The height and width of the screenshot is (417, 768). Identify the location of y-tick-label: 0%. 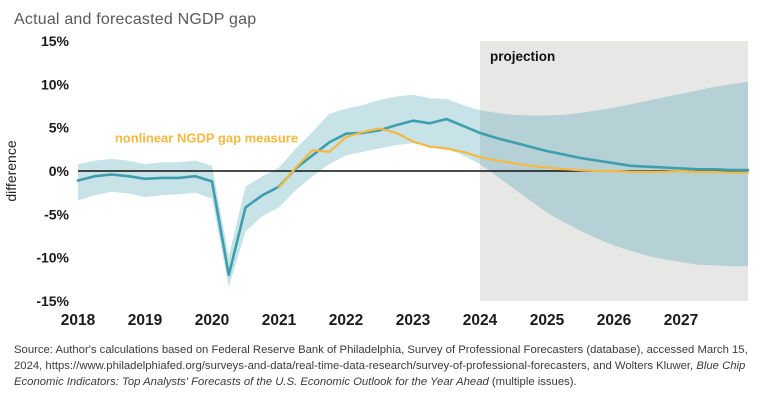
(59, 171).